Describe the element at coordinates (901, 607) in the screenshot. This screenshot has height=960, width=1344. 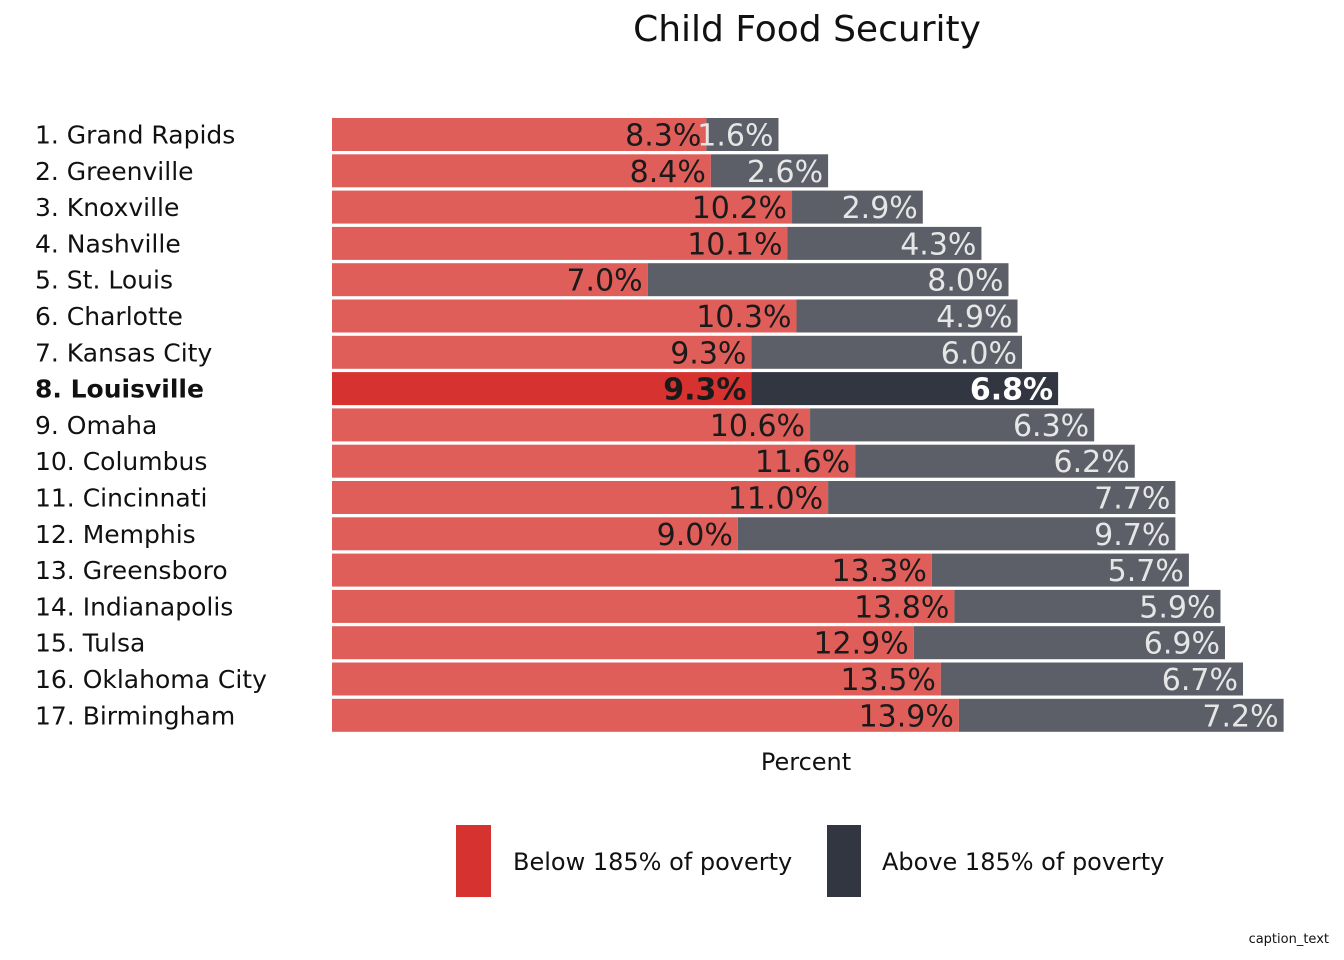
I see `value-label-below: 13.8%` at that location.